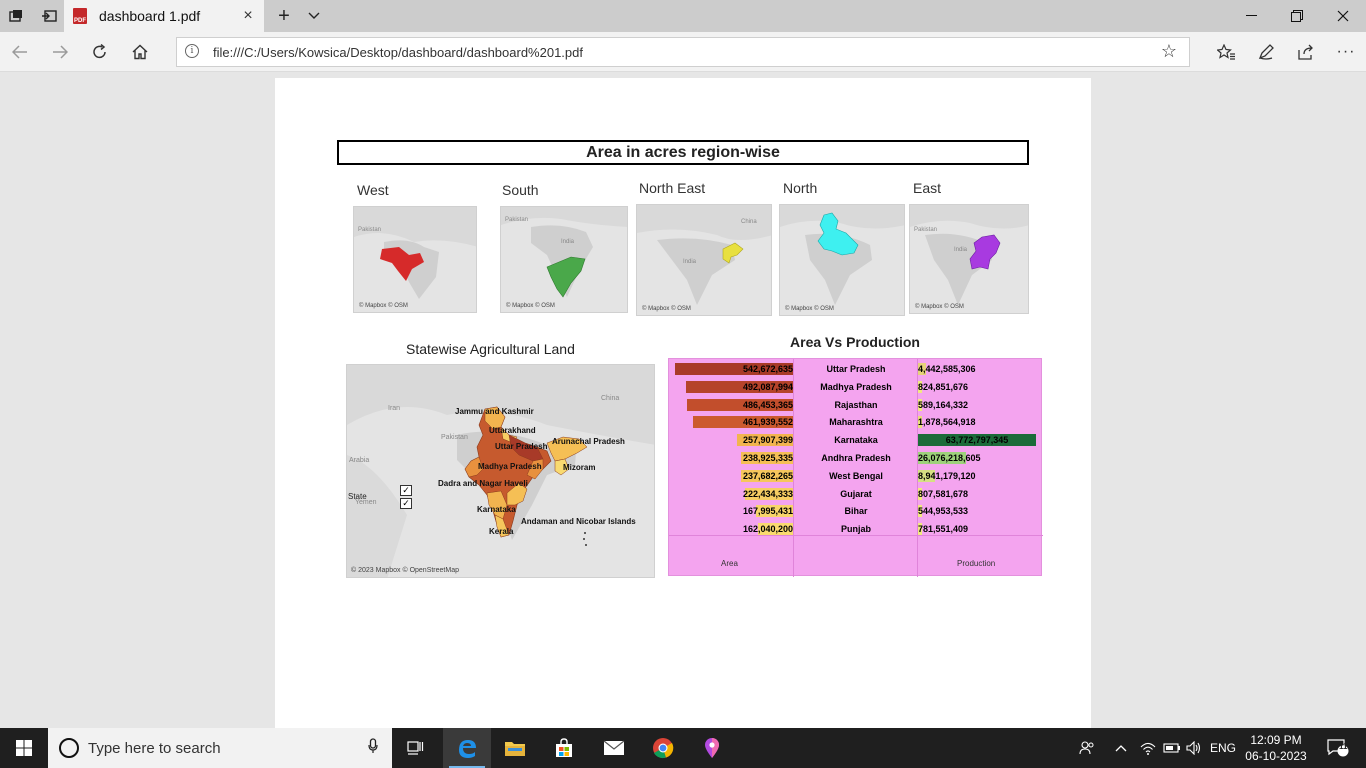  Describe the element at coordinates (564, 259) in the screenshot. I see `map-south: Pakistan India © Mapbox © OSM` at that location.